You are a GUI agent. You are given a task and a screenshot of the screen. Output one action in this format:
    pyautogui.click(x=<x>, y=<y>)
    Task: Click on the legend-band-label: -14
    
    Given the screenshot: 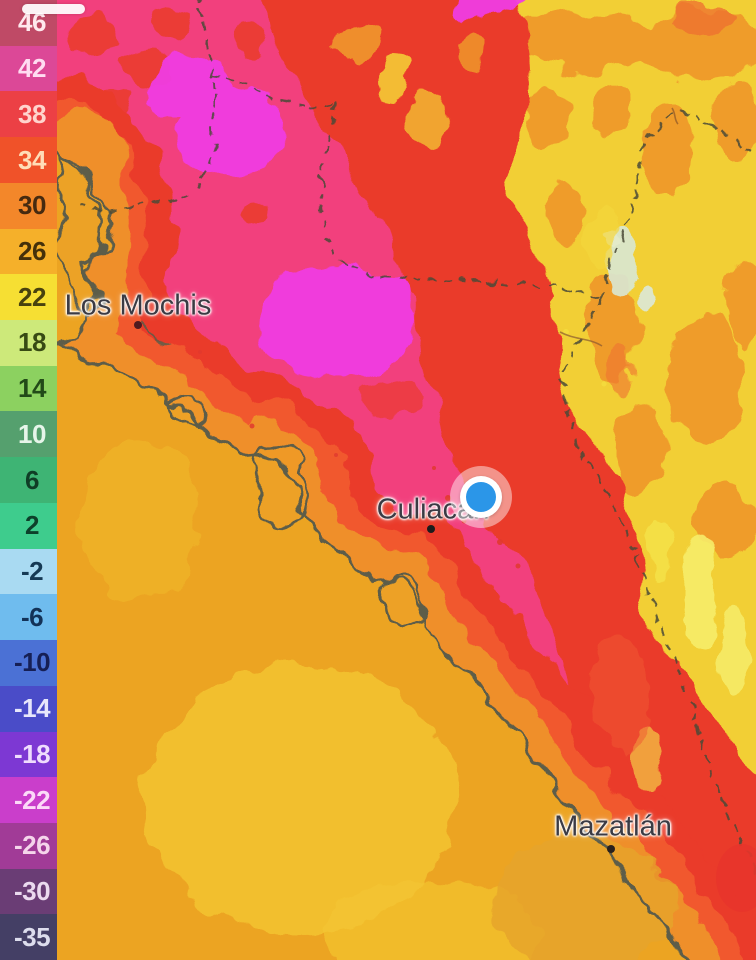 What is the action you would take?
    pyautogui.click(x=32, y=708)
    